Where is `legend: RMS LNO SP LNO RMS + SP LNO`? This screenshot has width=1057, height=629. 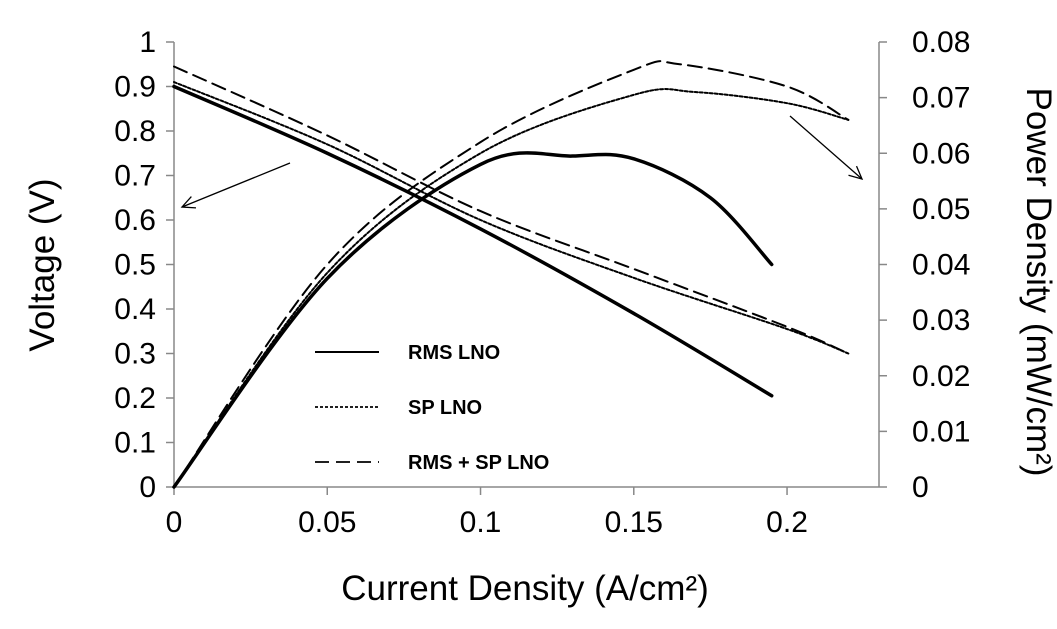
legend: RMS LNO SP LNO RMS + SP LNO is located at coordinates (432, 408).